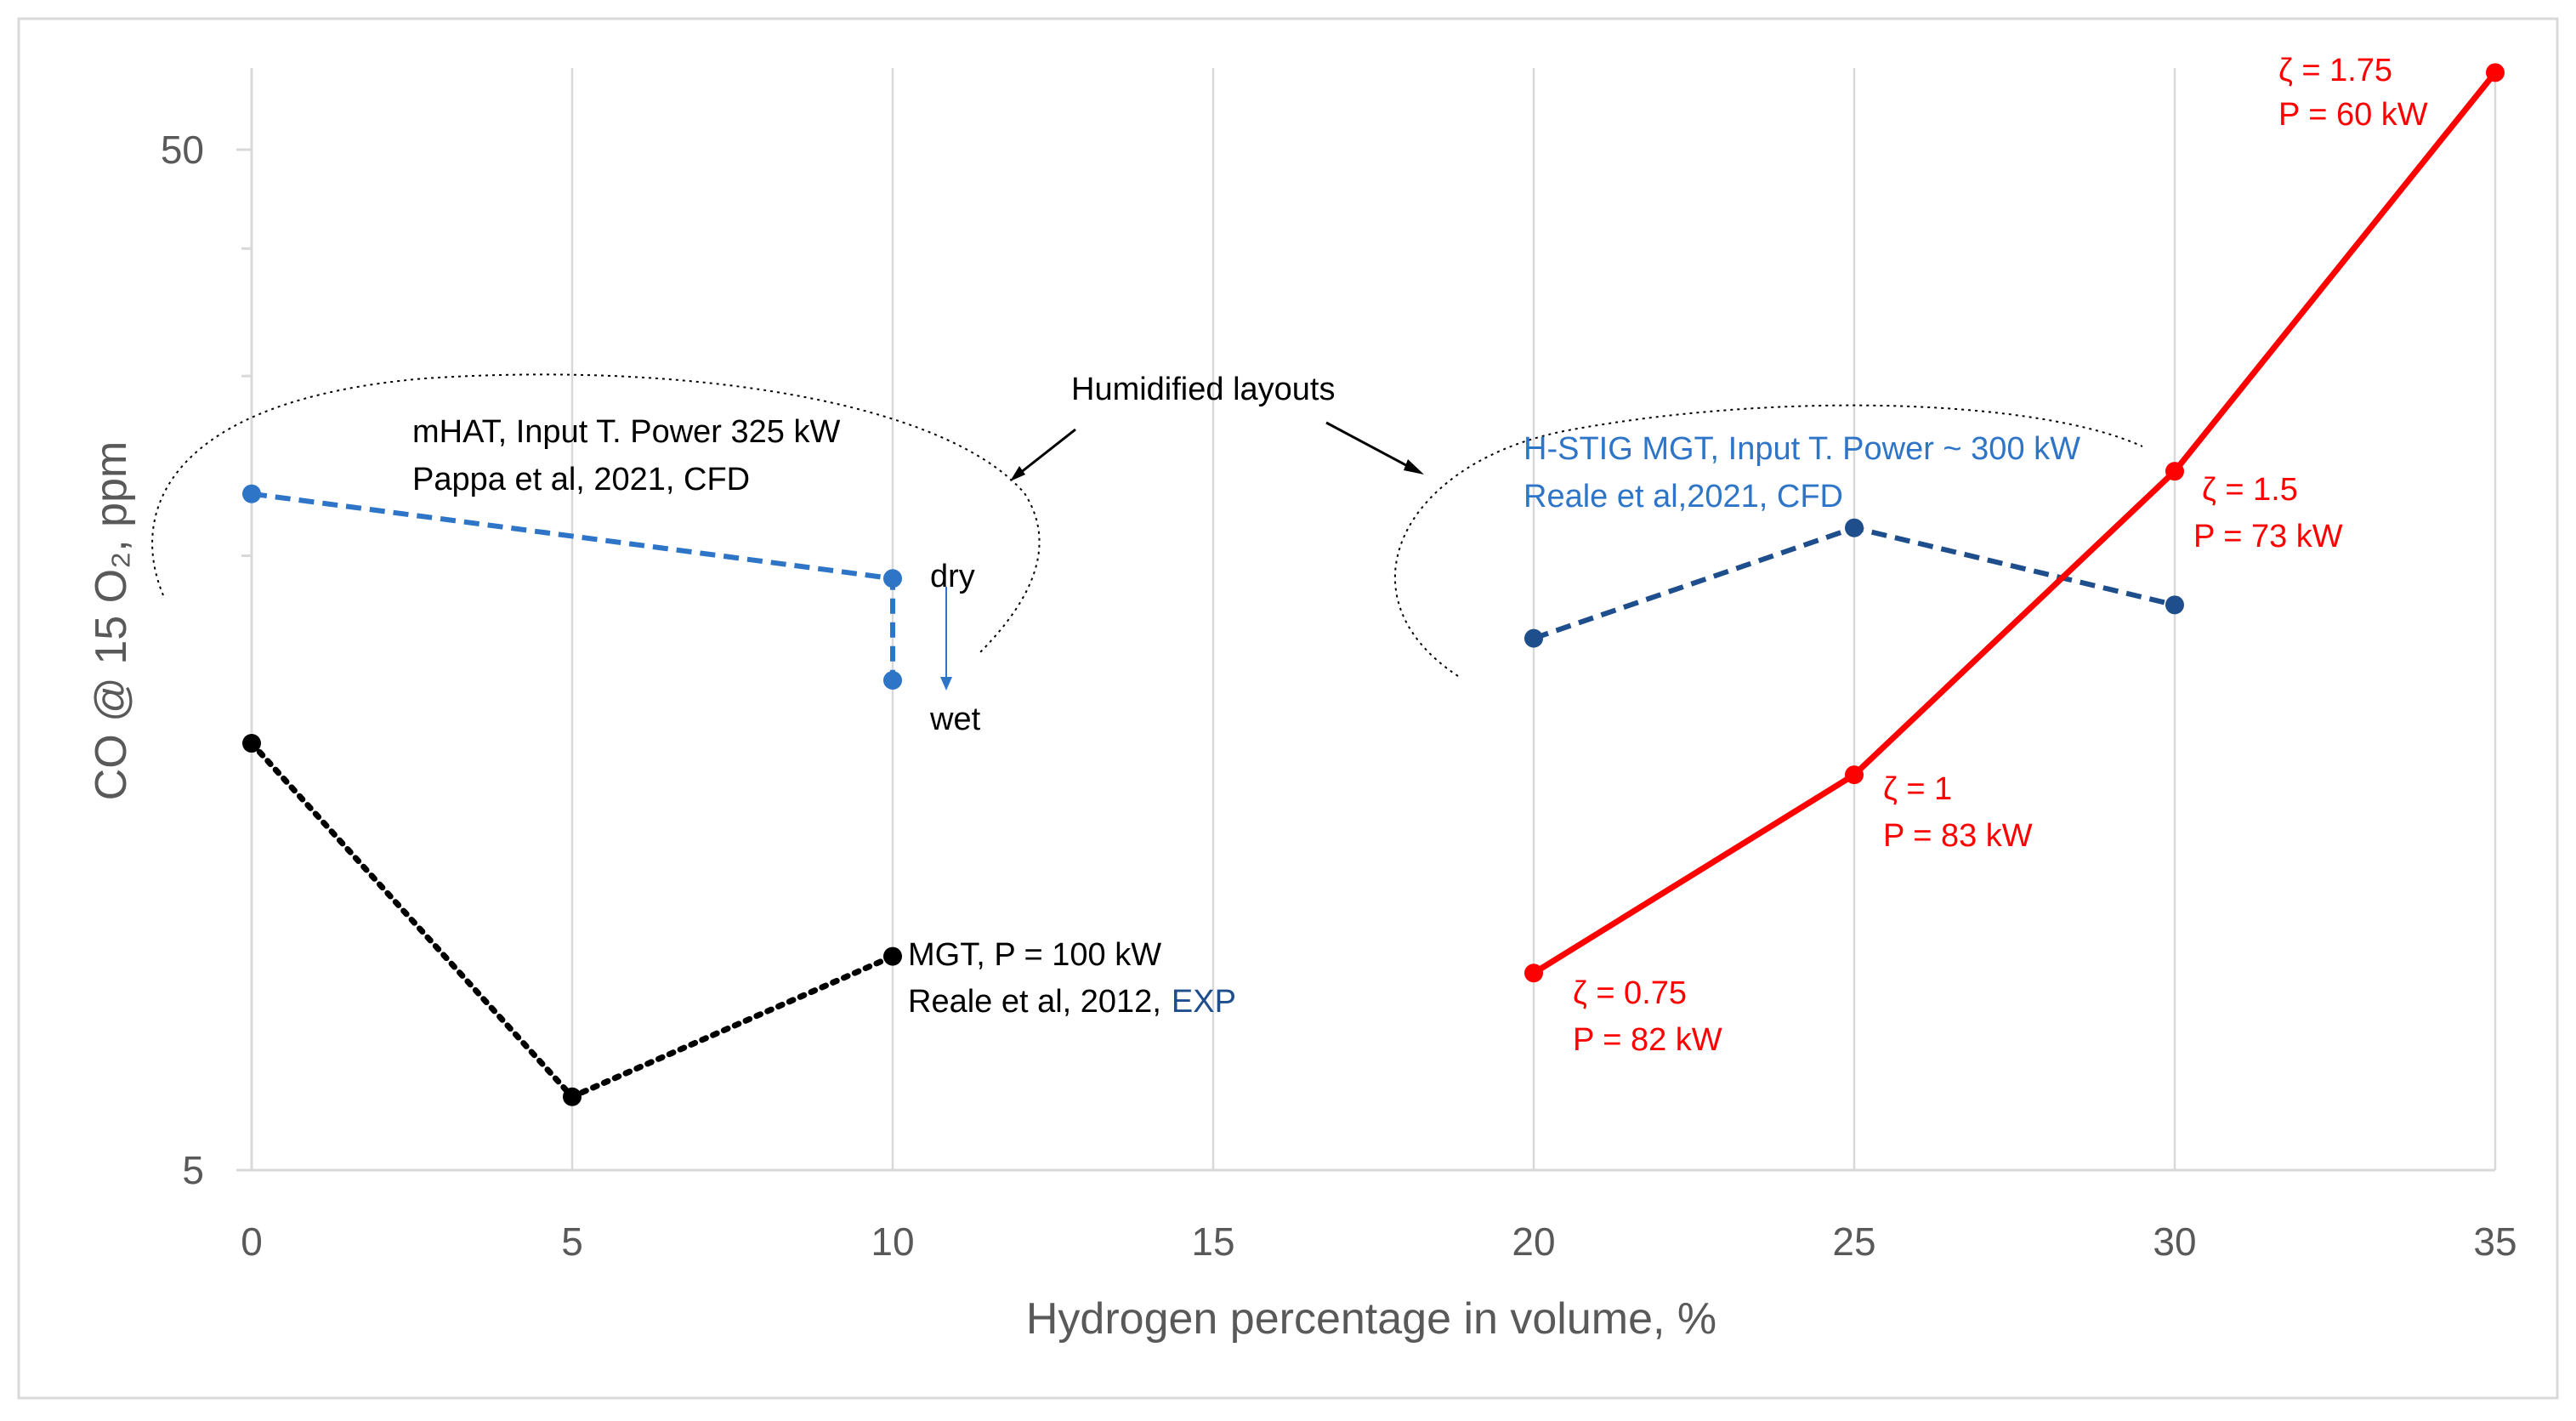  What do you see at coordinates (1801, 449) in the screenshot?
I see `hstig-label-line1: H-STIG MGT, Input T. Power ~ 300 kW` at bounding box center [1801, 449].